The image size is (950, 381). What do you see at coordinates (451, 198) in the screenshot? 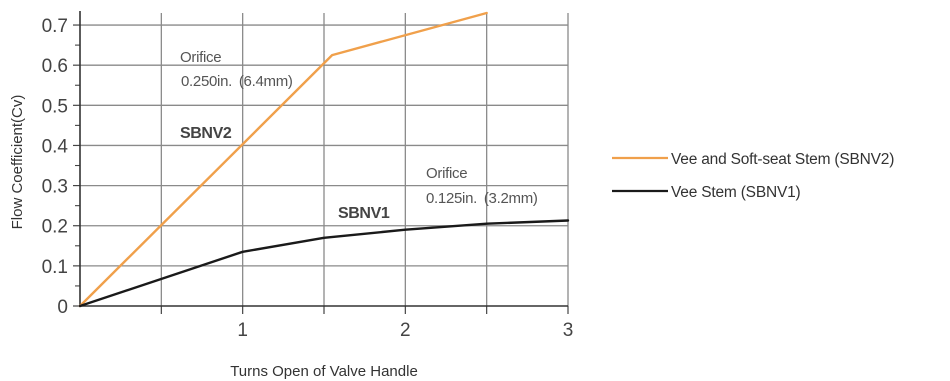
I see `orifice-small-size-in: 0.125in.` at bounding box center [451, 198].